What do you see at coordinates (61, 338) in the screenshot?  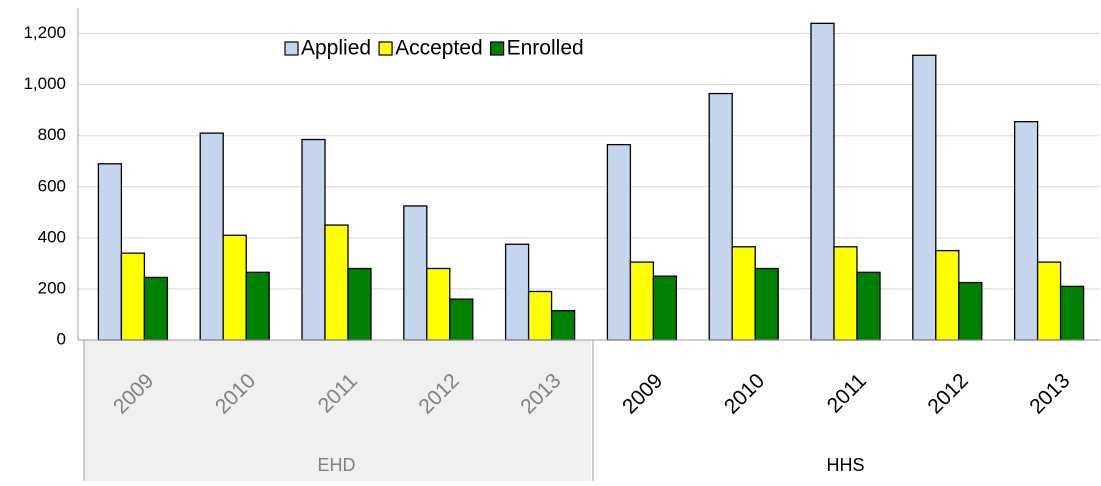 I see `y-tick-label: 0` at bounding box center [61, 338].